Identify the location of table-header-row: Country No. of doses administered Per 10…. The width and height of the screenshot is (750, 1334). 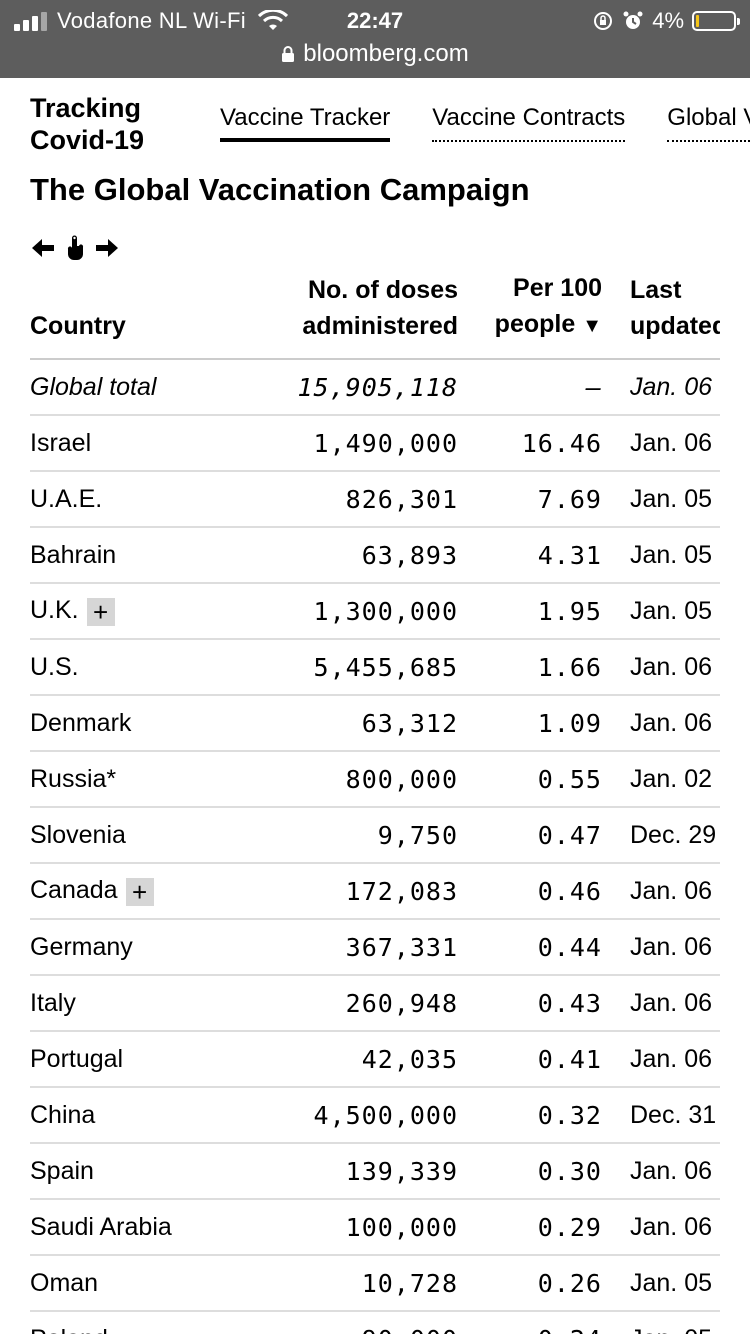
(375, 315).